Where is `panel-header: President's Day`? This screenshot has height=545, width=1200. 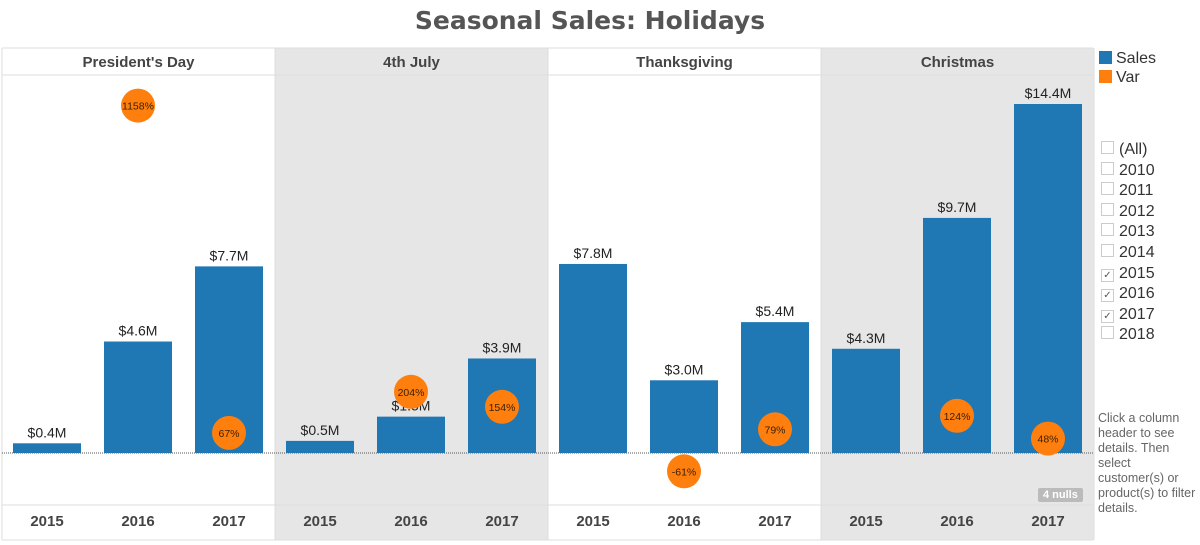 panel-header: President's Day is located at coordinates (139, 62).